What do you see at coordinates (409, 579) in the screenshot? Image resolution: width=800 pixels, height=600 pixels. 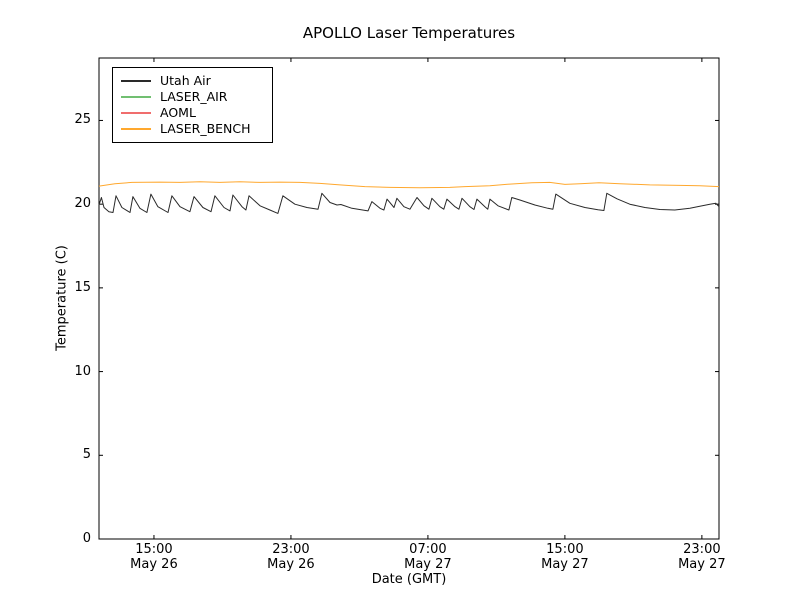 I see `x-axis-label: Date (GMT)` at bounding box center [409, 579].